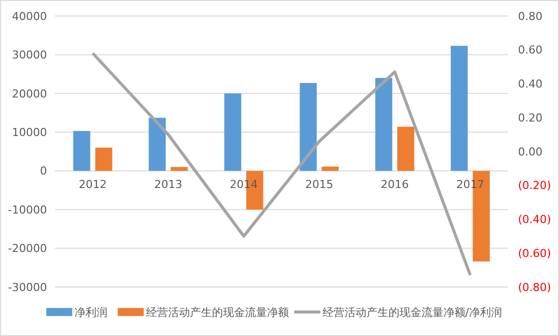 The width and height of the screenshot is (559, 336). I want to click on y-tick-label: -20000, so click(27, 249).